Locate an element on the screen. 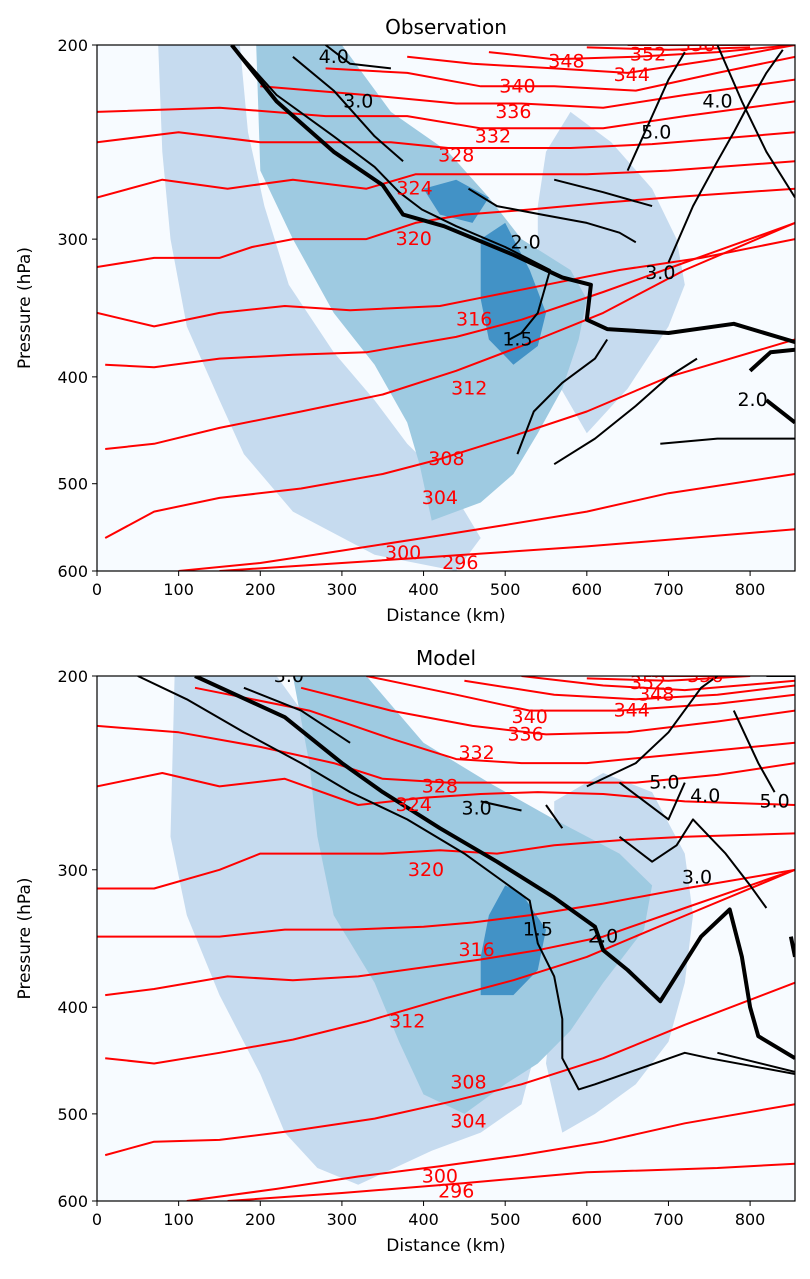 This screenshot has height=1279, width=810. panel-2-theta-label: 352 is located at coordinates (648, 683).